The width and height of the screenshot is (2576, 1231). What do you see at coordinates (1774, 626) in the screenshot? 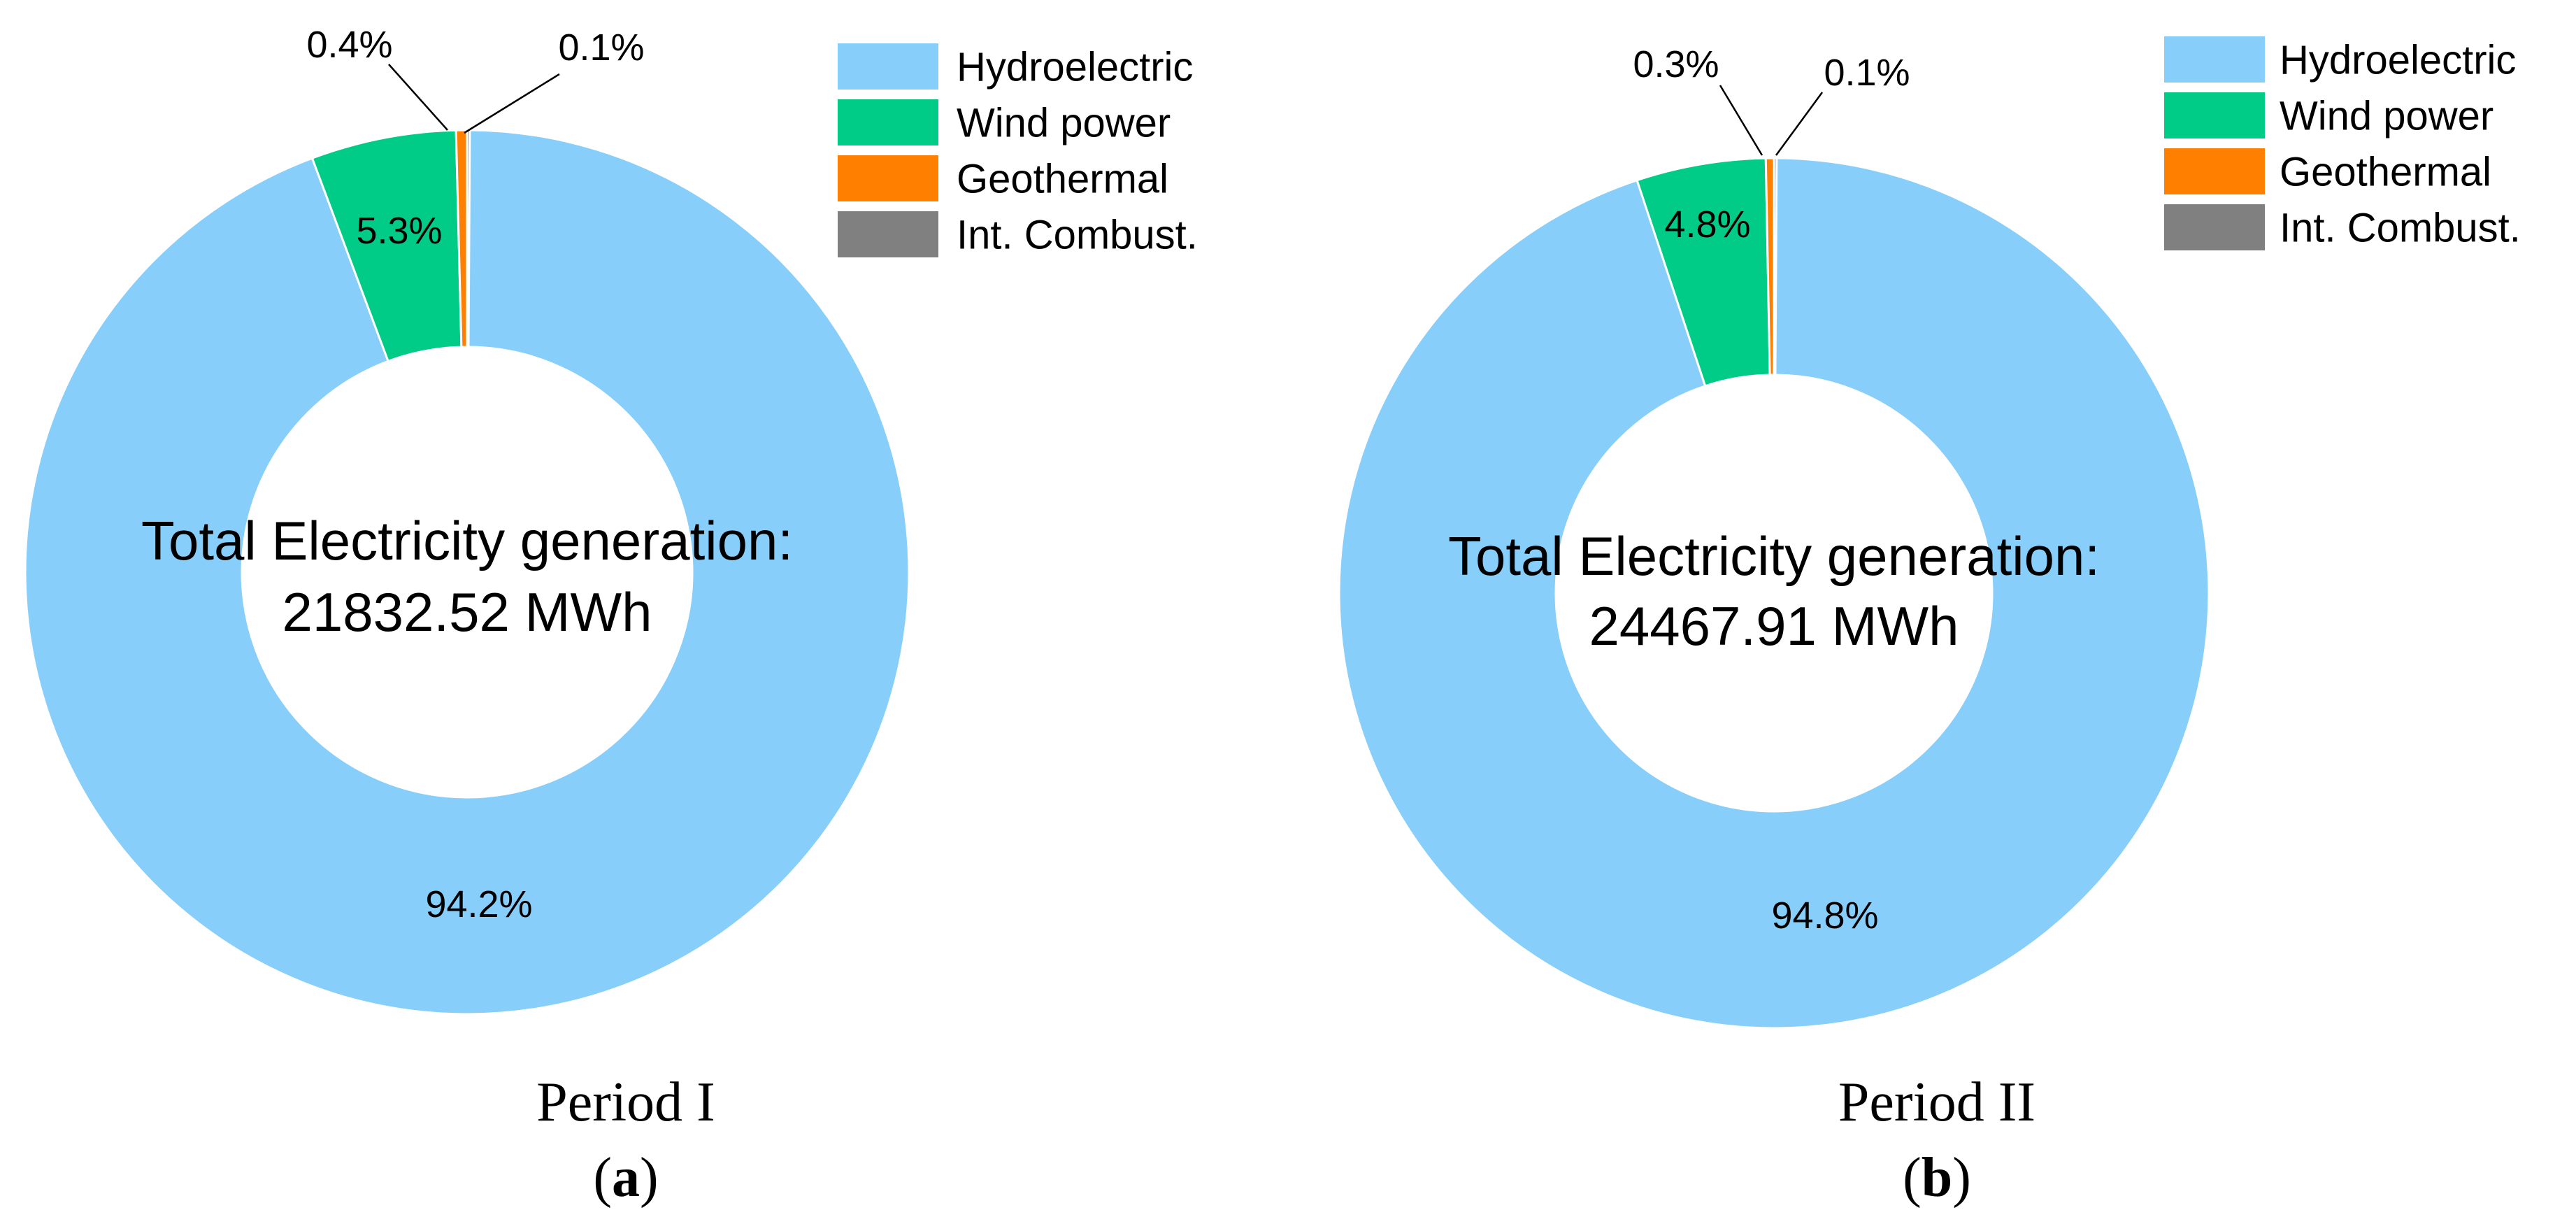
I see `center-total: 24467.91 MWh` at bounding box center [1774, 626].